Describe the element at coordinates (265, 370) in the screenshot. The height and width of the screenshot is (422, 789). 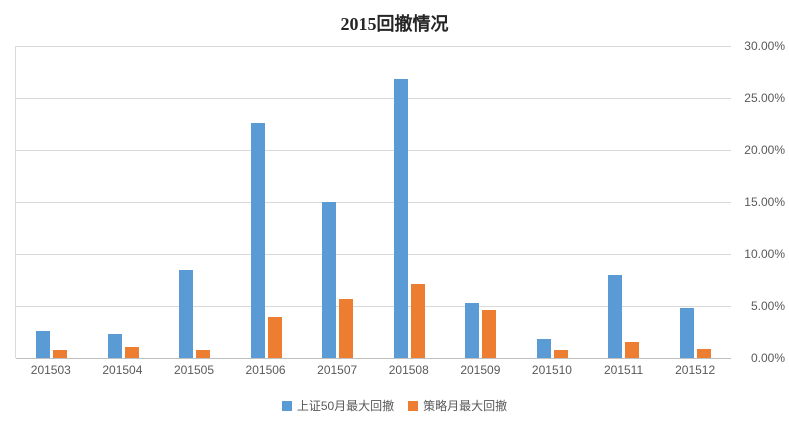
I see `x-tick-label: 201506` at that location.